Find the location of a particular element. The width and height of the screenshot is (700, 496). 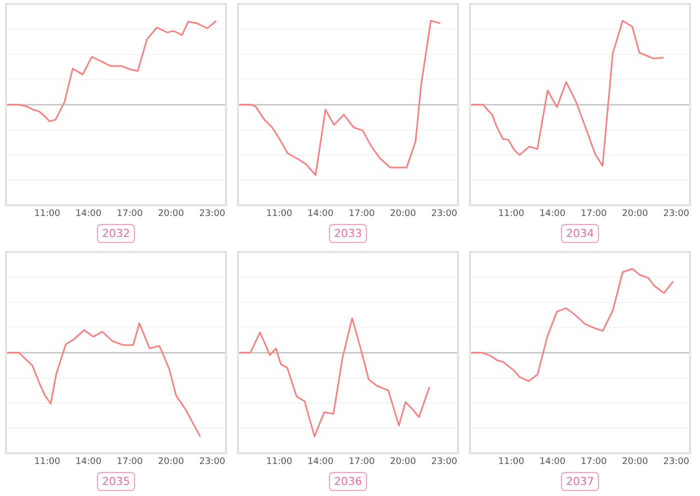

text: 2034 is located at coordinates (580, 233).